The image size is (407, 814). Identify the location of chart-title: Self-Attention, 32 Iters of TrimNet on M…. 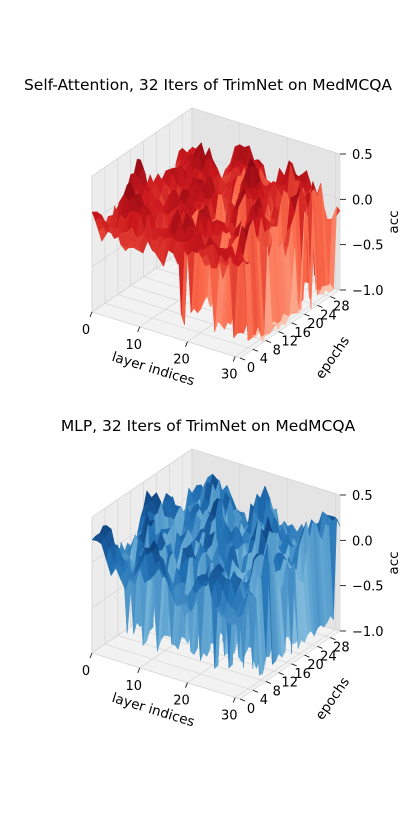
(208, 85).